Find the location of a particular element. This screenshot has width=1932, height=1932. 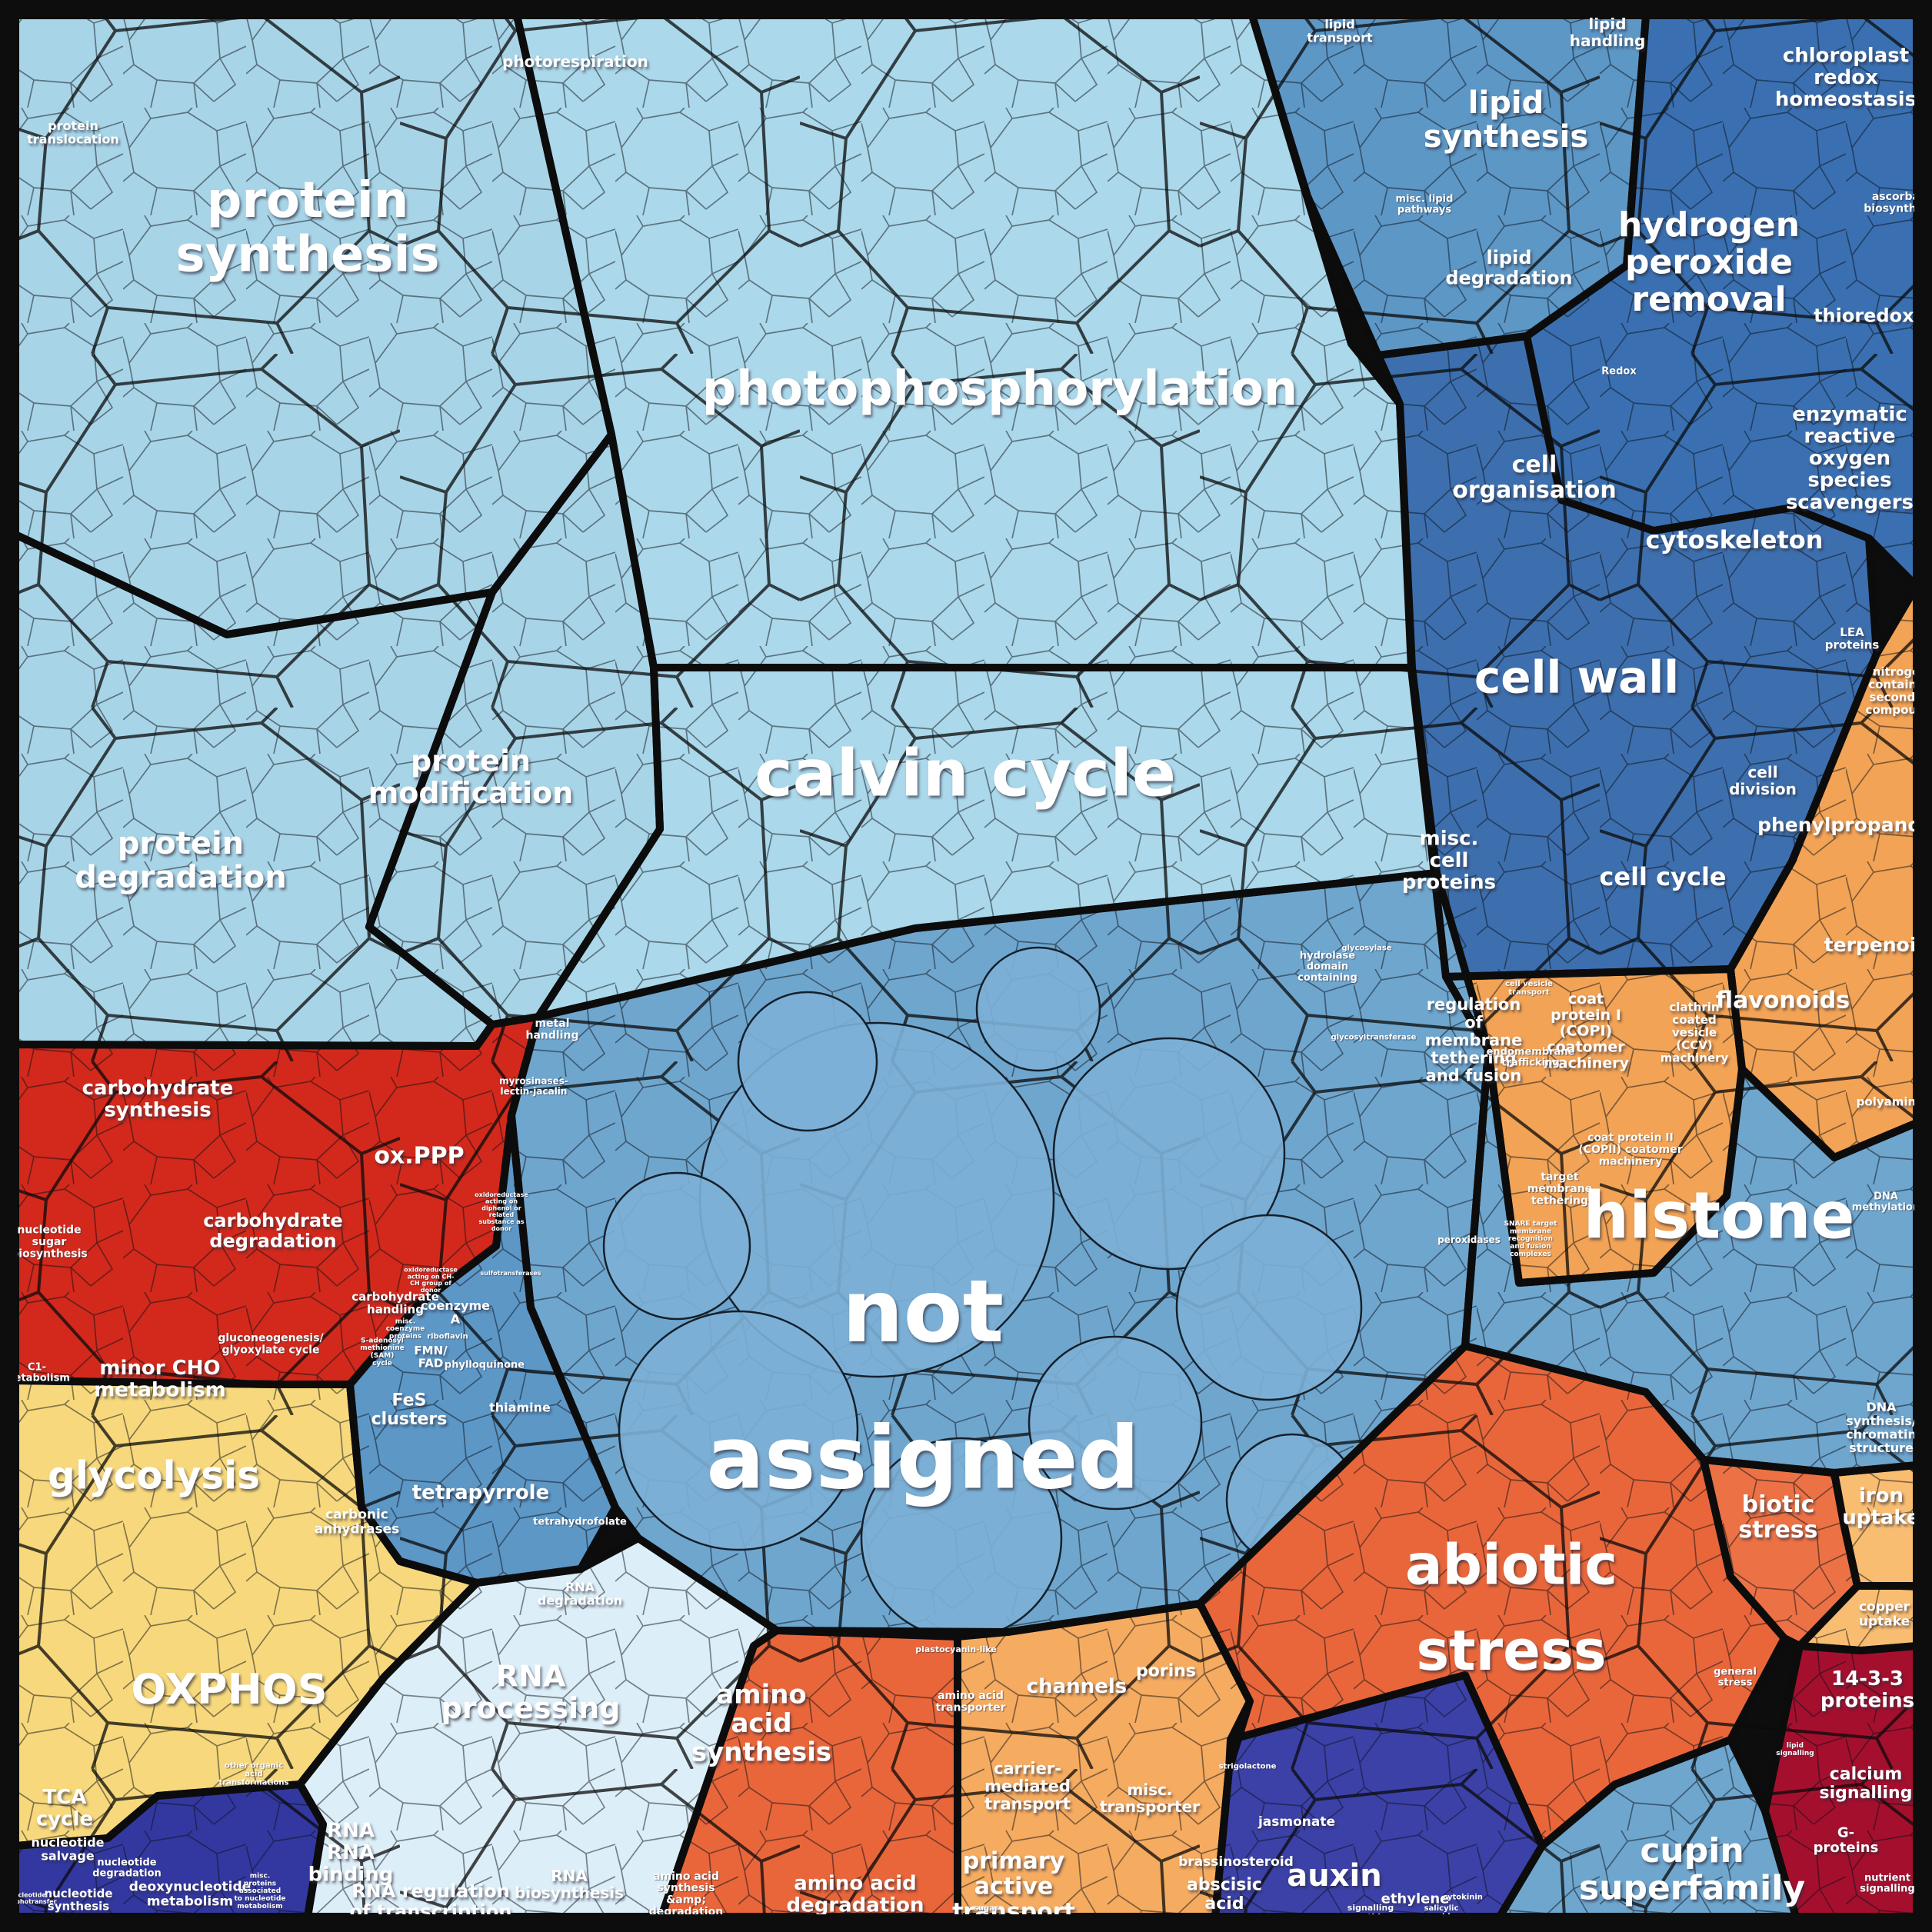

cofactor-vitamin-sublabel-10: thiamine is located at coordinates (520, 1408).